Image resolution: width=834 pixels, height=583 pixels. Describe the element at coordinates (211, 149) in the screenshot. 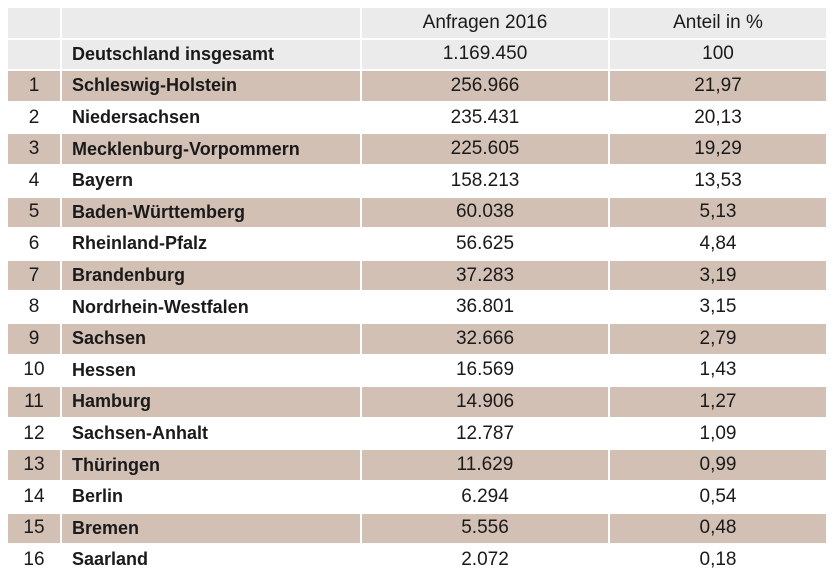

I see `row-name: Mecklenburg-Vorpommern` at that location.